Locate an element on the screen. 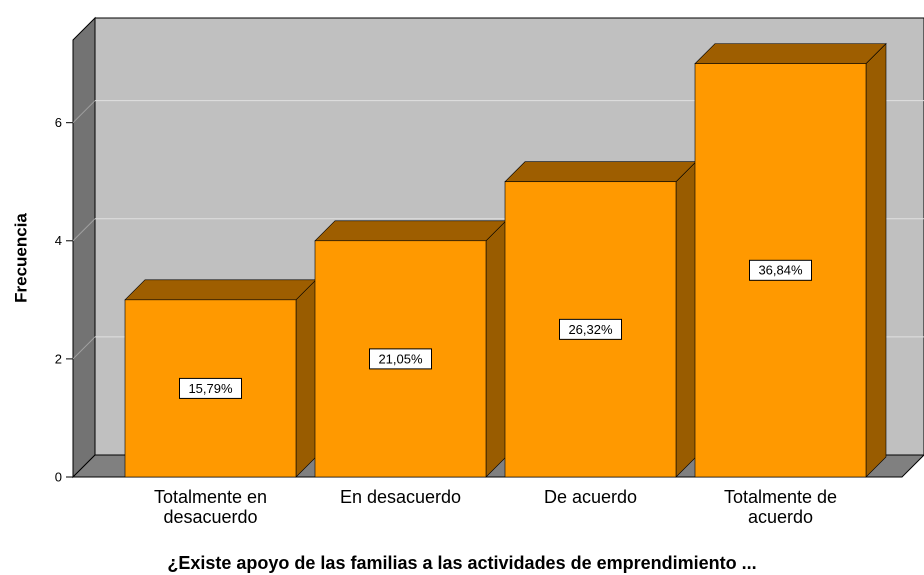 The width and height of the screenshot is (924, 575). x-tick-label: Totalmente en desacuerdo is located at coordinates (210, 507).